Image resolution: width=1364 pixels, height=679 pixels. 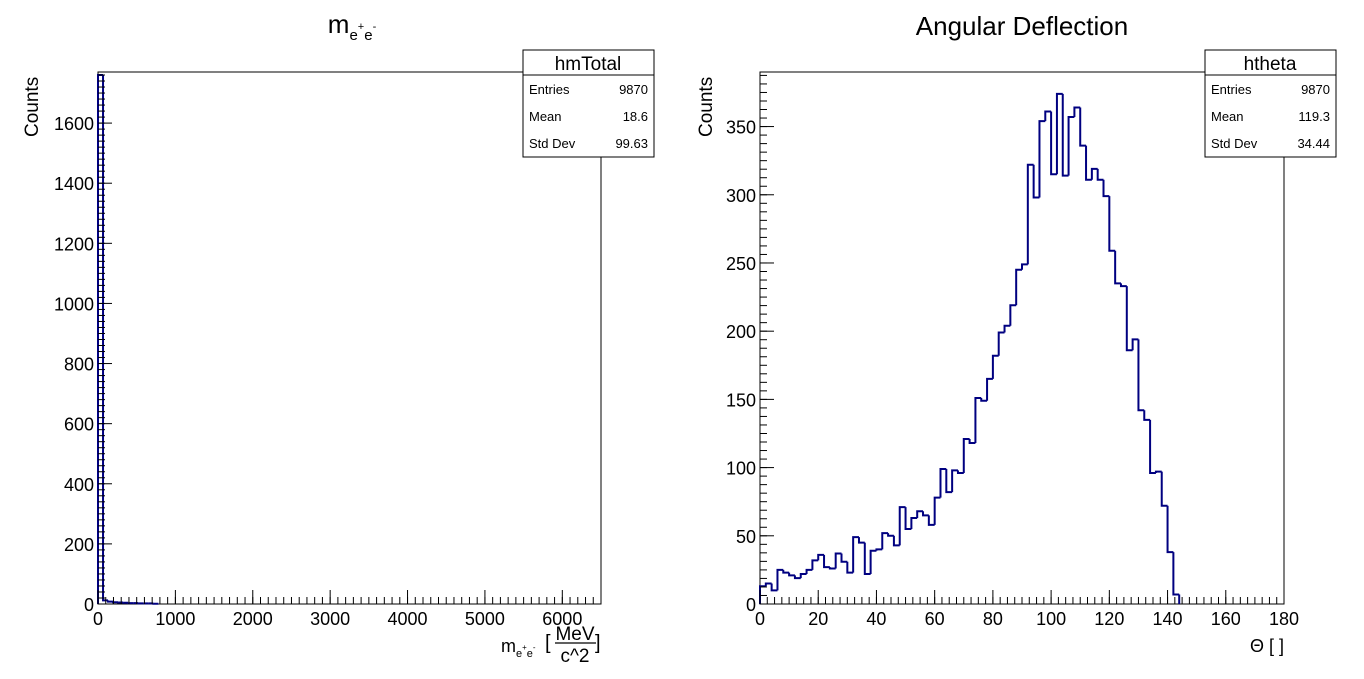 I want to click on x-tick-label: 40, so click(x=876, y=619).